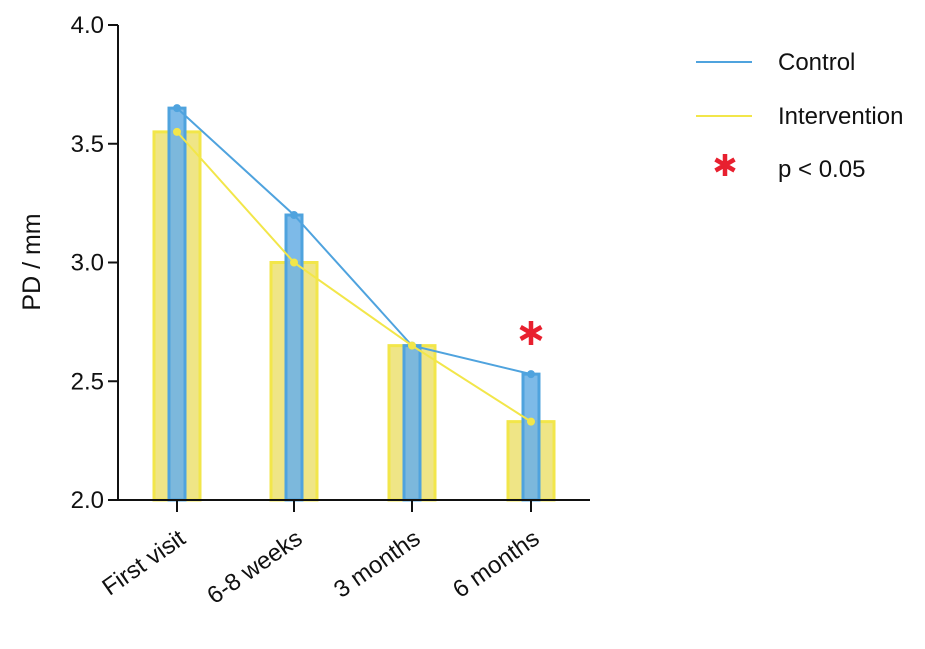  I want to click on x-tick-label: 3 months, so click(377, 564).